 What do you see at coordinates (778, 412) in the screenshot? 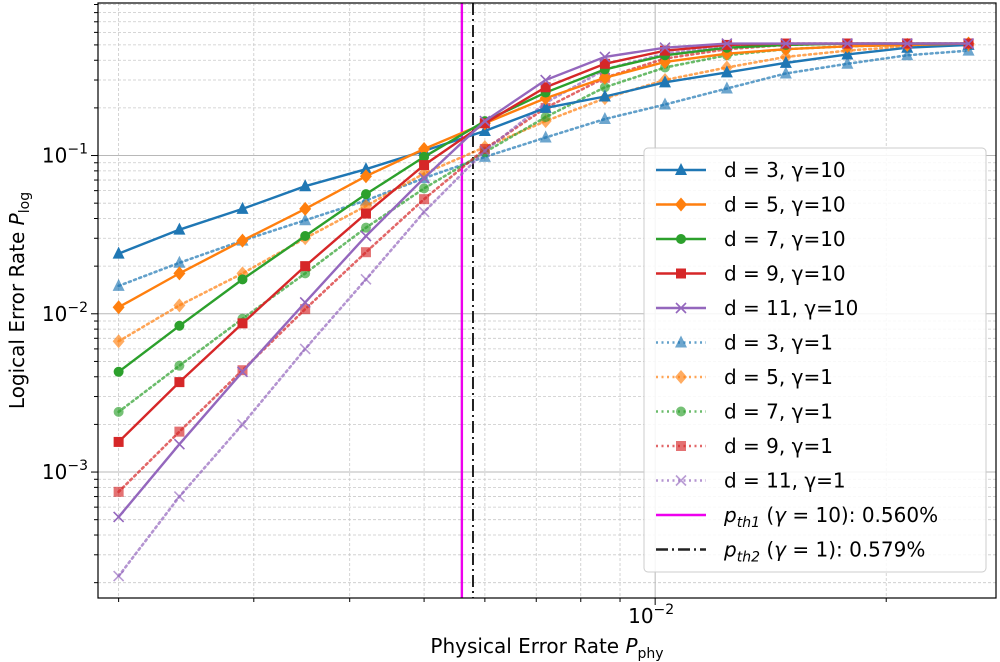
I see `legend-label: d = 7, γ=1` at bounding box center [778, 412].